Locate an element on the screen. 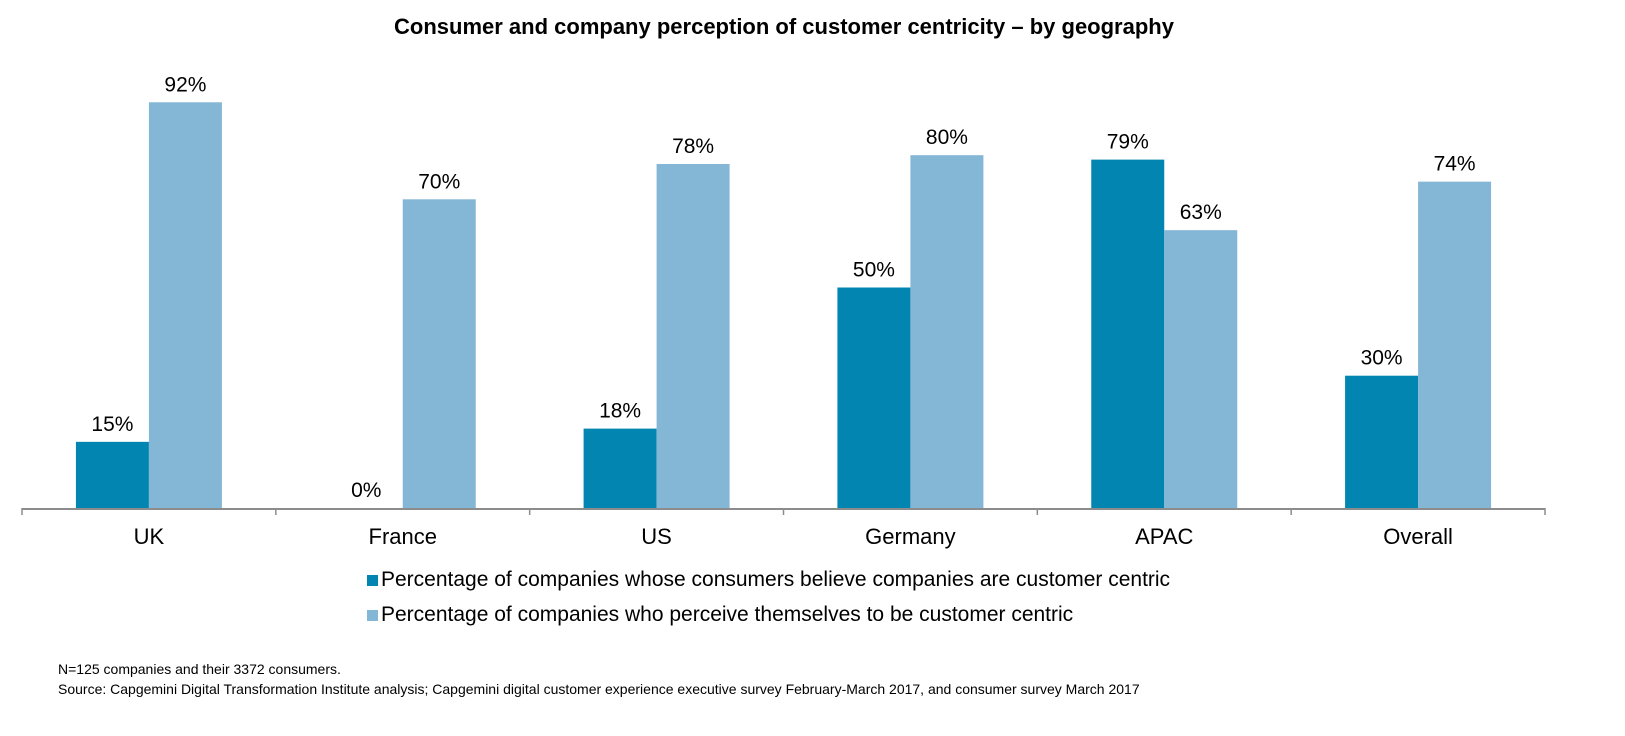  category-label: US is located at coordinates (656, 536).